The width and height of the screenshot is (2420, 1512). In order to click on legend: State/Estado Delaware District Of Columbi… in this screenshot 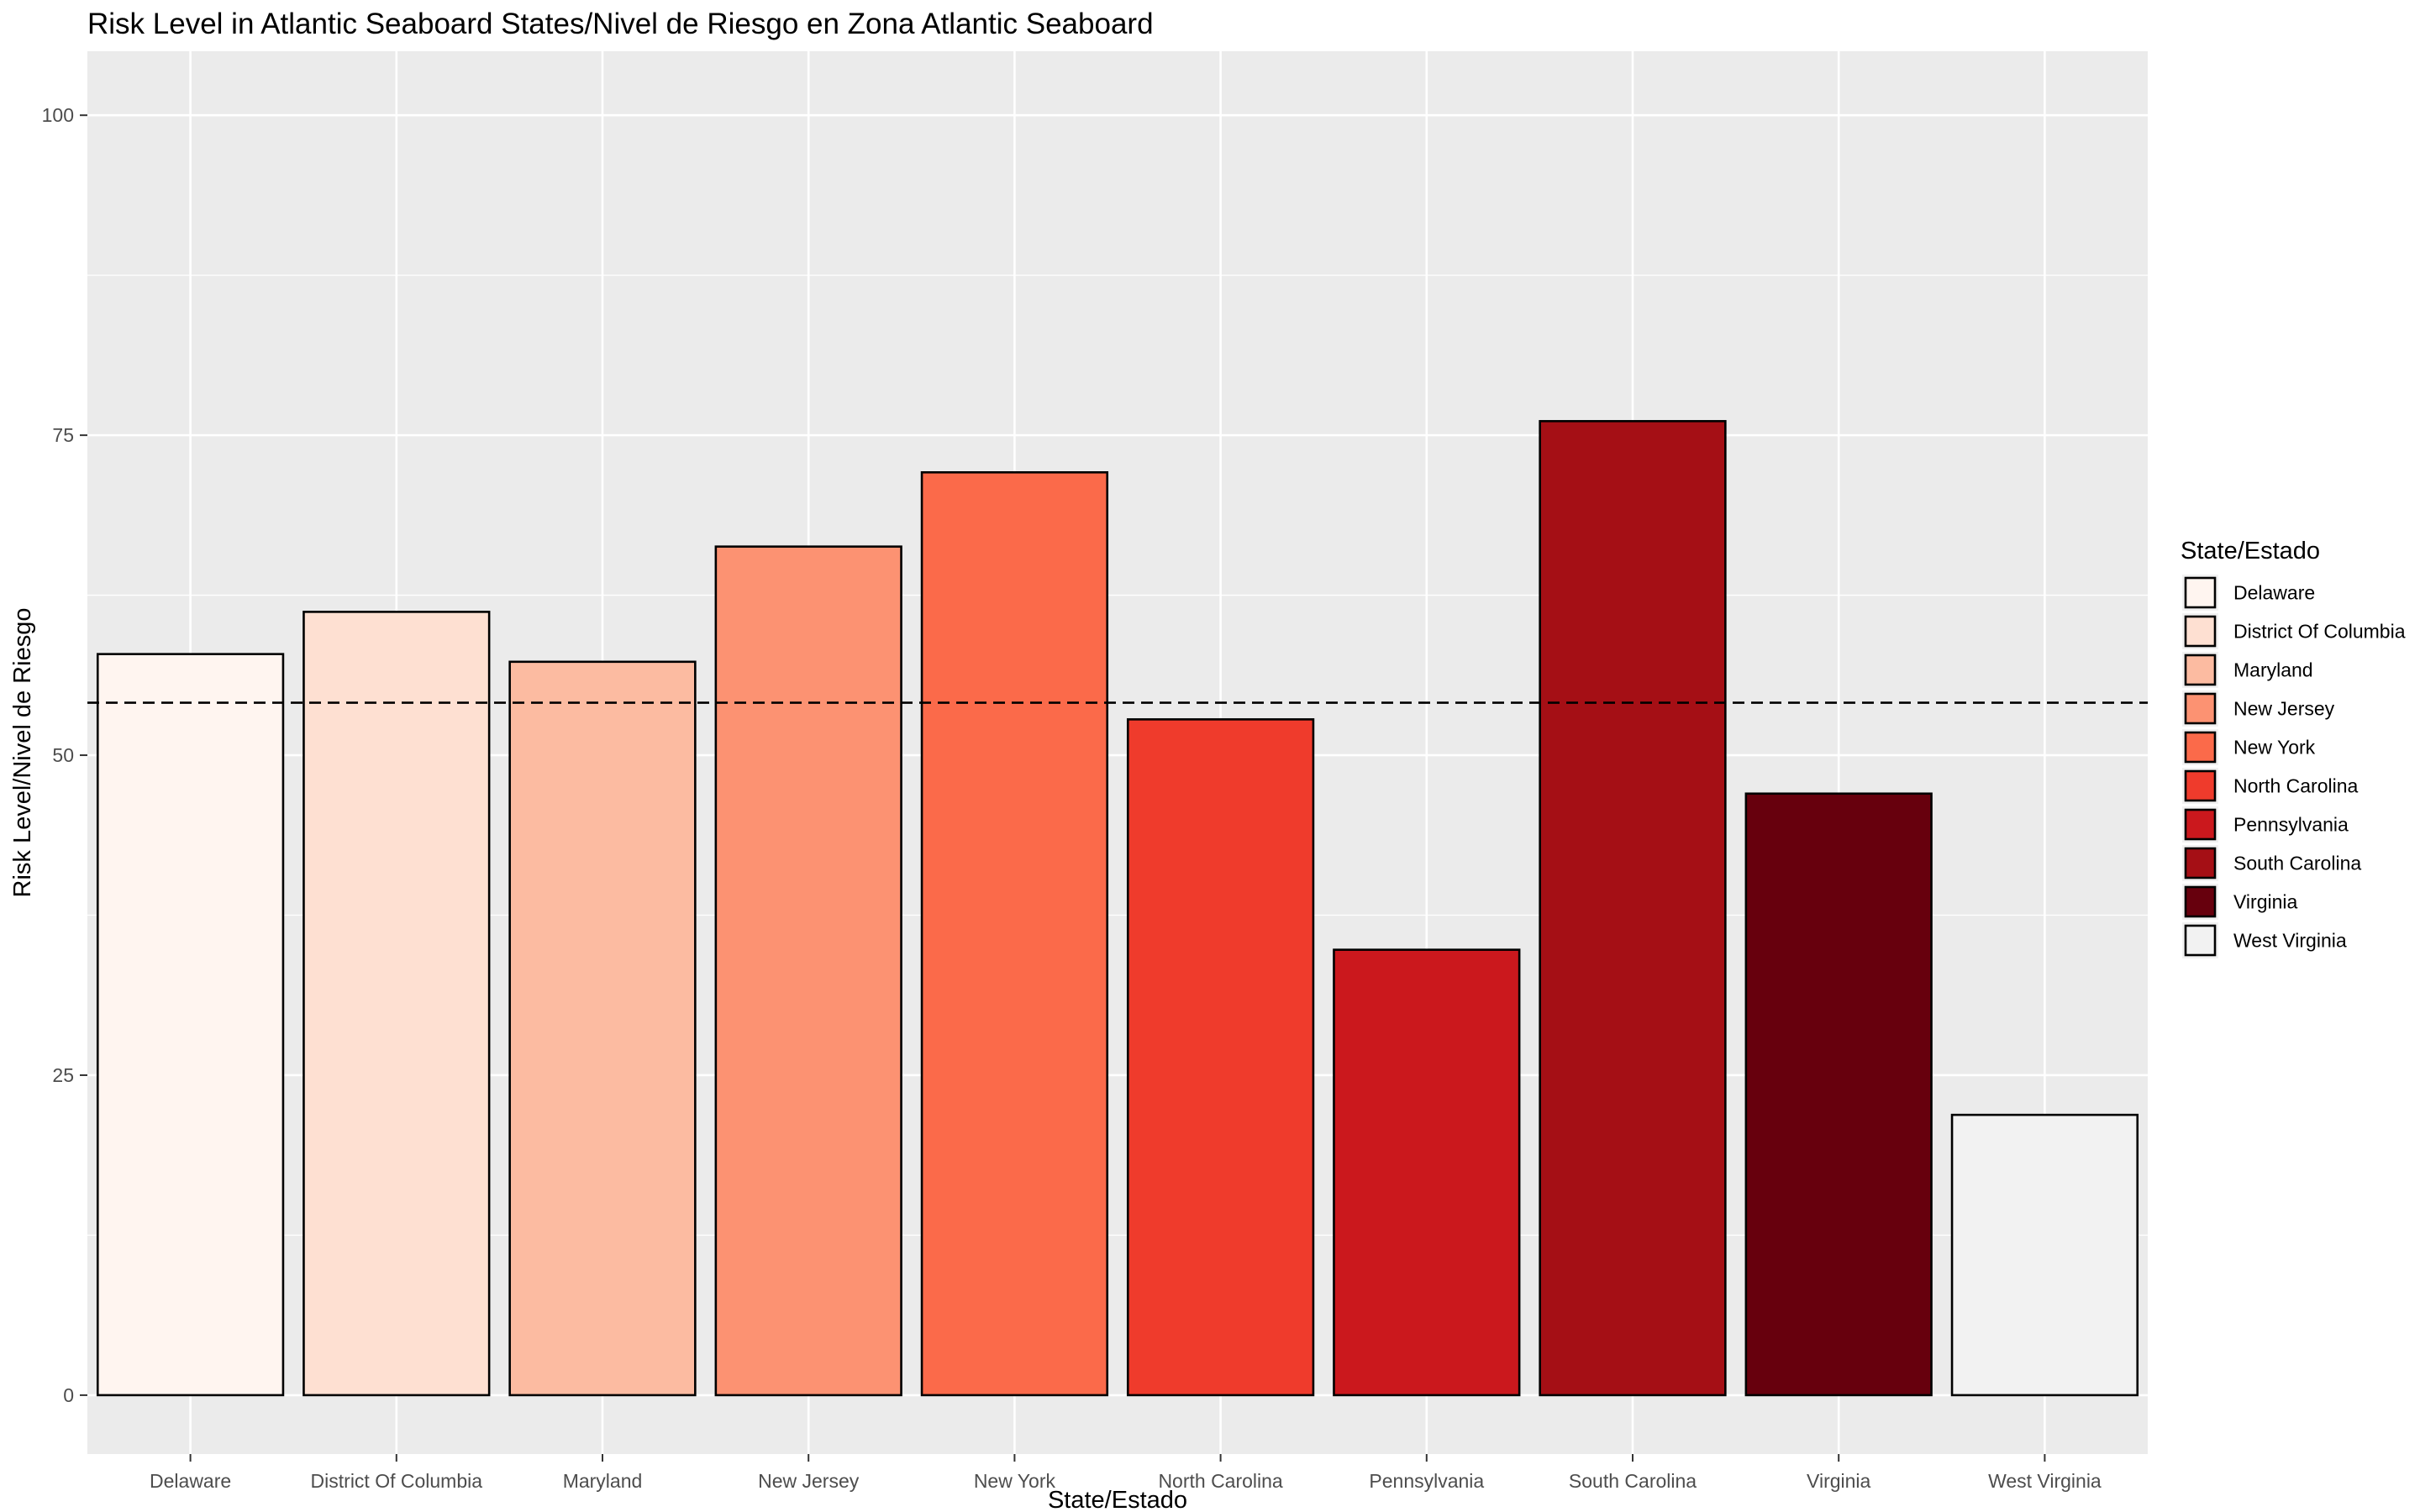, I will do `click(2293, 748)`.